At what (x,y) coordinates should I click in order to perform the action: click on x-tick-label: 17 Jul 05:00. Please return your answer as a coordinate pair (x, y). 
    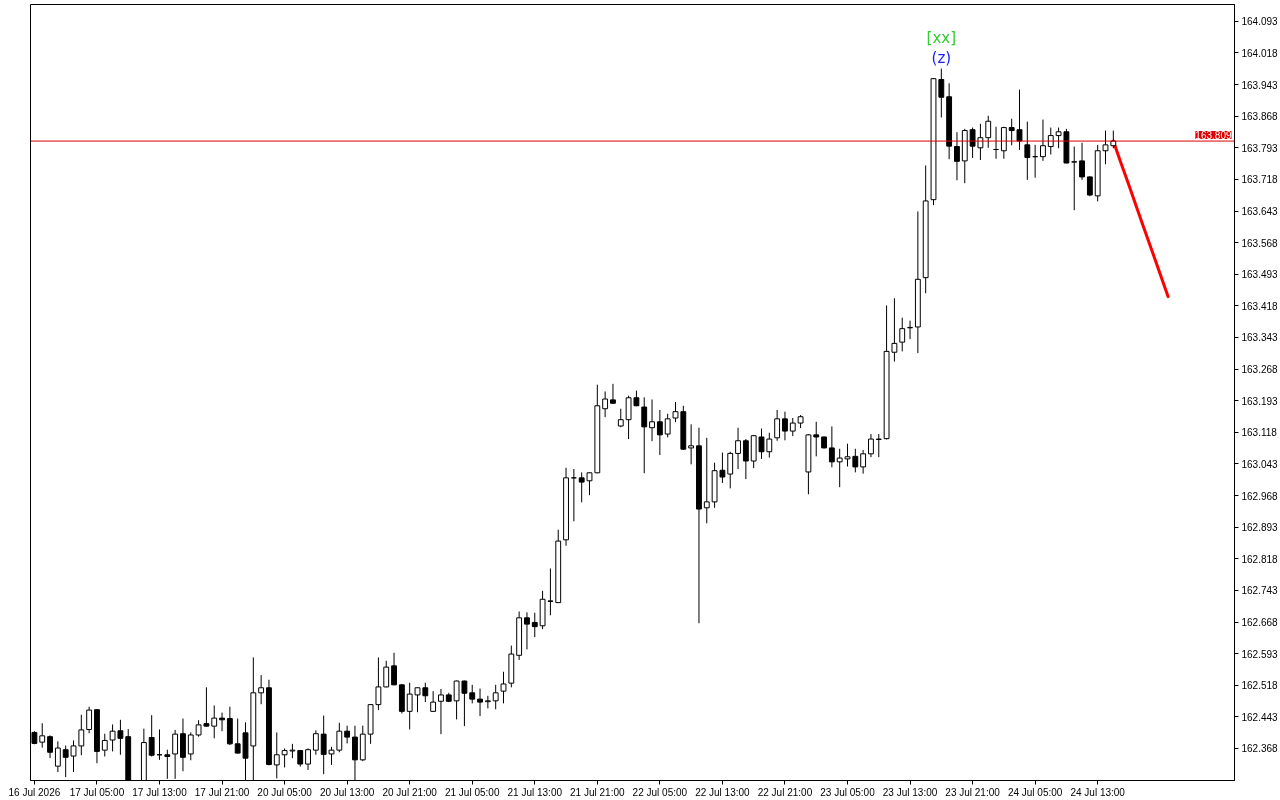
    Looking at the image, I should click on (97, 792).